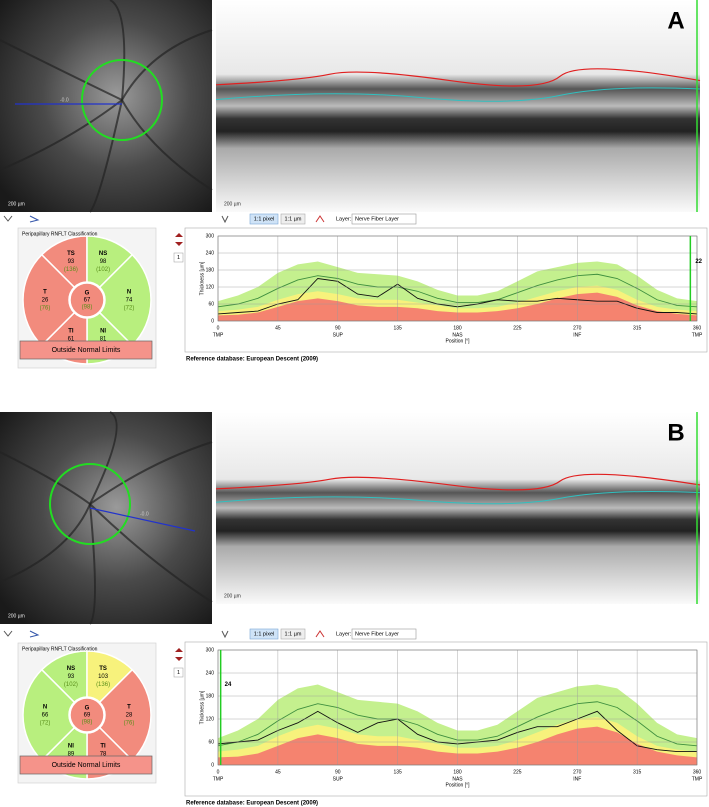 The height and width of the screenshot is (807, 709). What do you see at coordinates (210, 650) in the screenshot?
I see `y-tick-label: 300` at bounding box center [210, 650].